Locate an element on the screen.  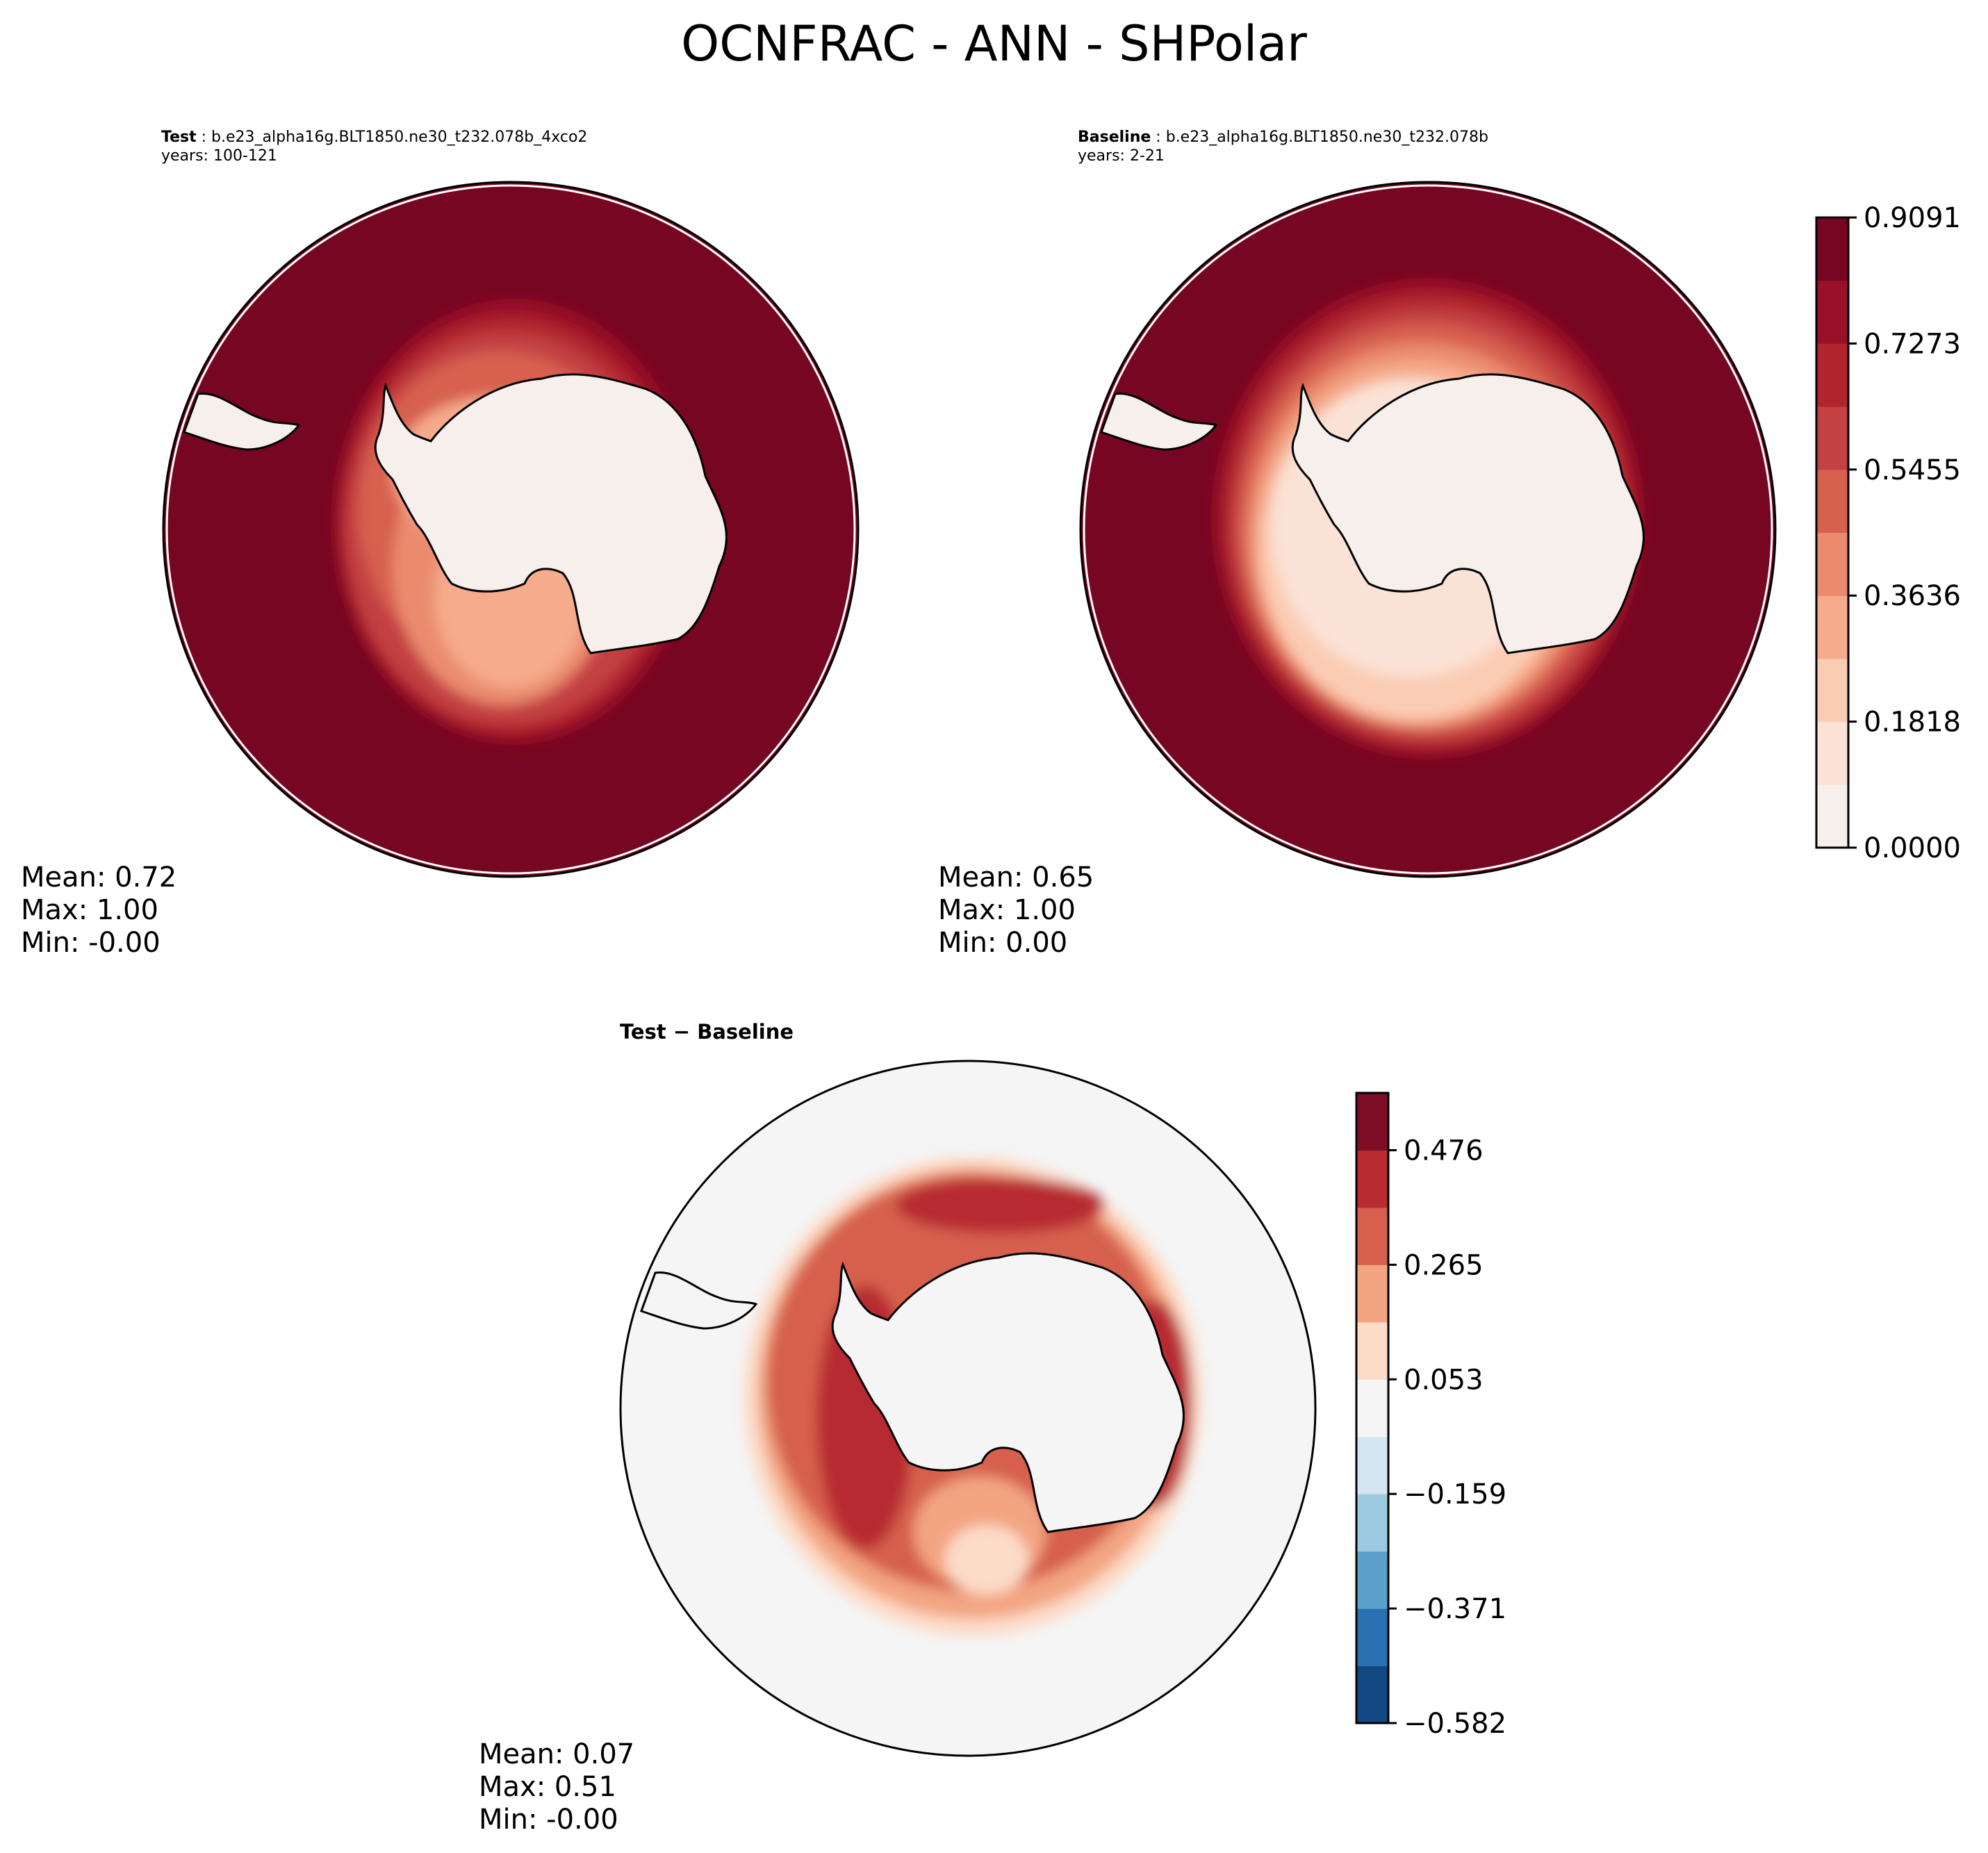
diff-min: Min: -0.00 is located at coordinates (548, 1820).